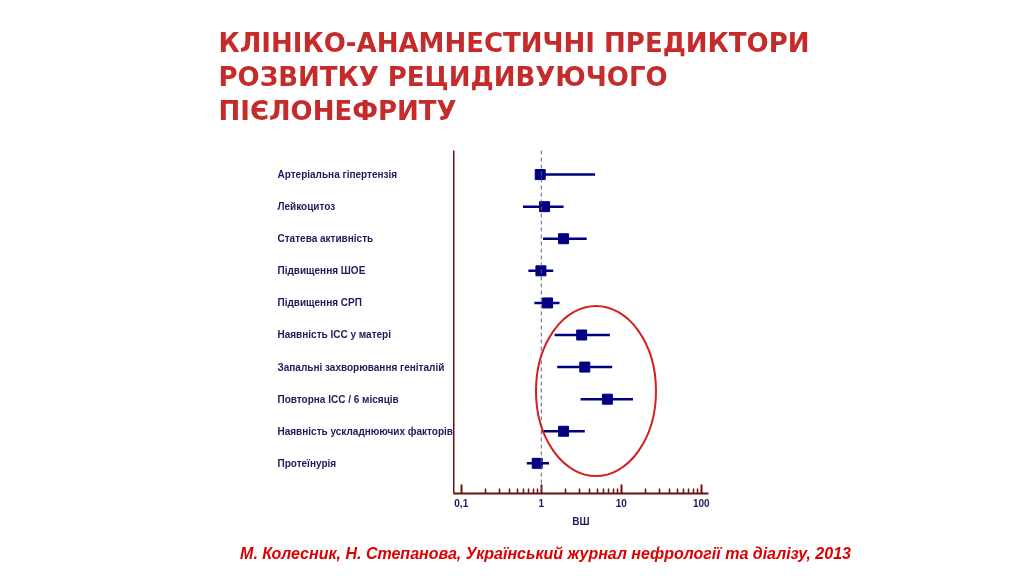 This screenshot has height=576, width=1024. I want to click on x-tick-label: 1, so click(541, 503).